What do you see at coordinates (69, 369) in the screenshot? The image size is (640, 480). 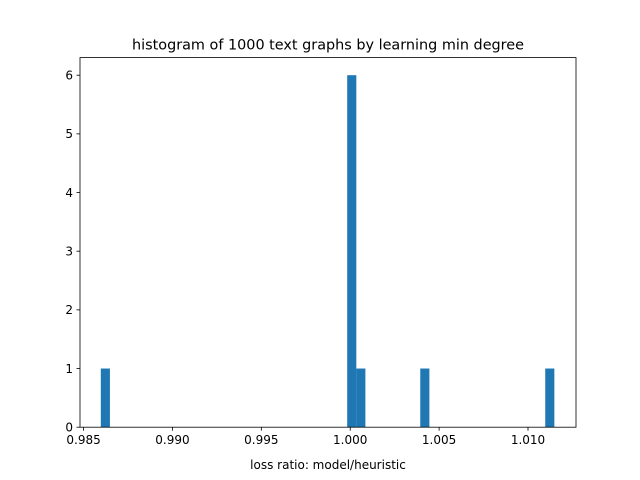 I see `y-tick-label: 1` at bounding box center [69, 369].